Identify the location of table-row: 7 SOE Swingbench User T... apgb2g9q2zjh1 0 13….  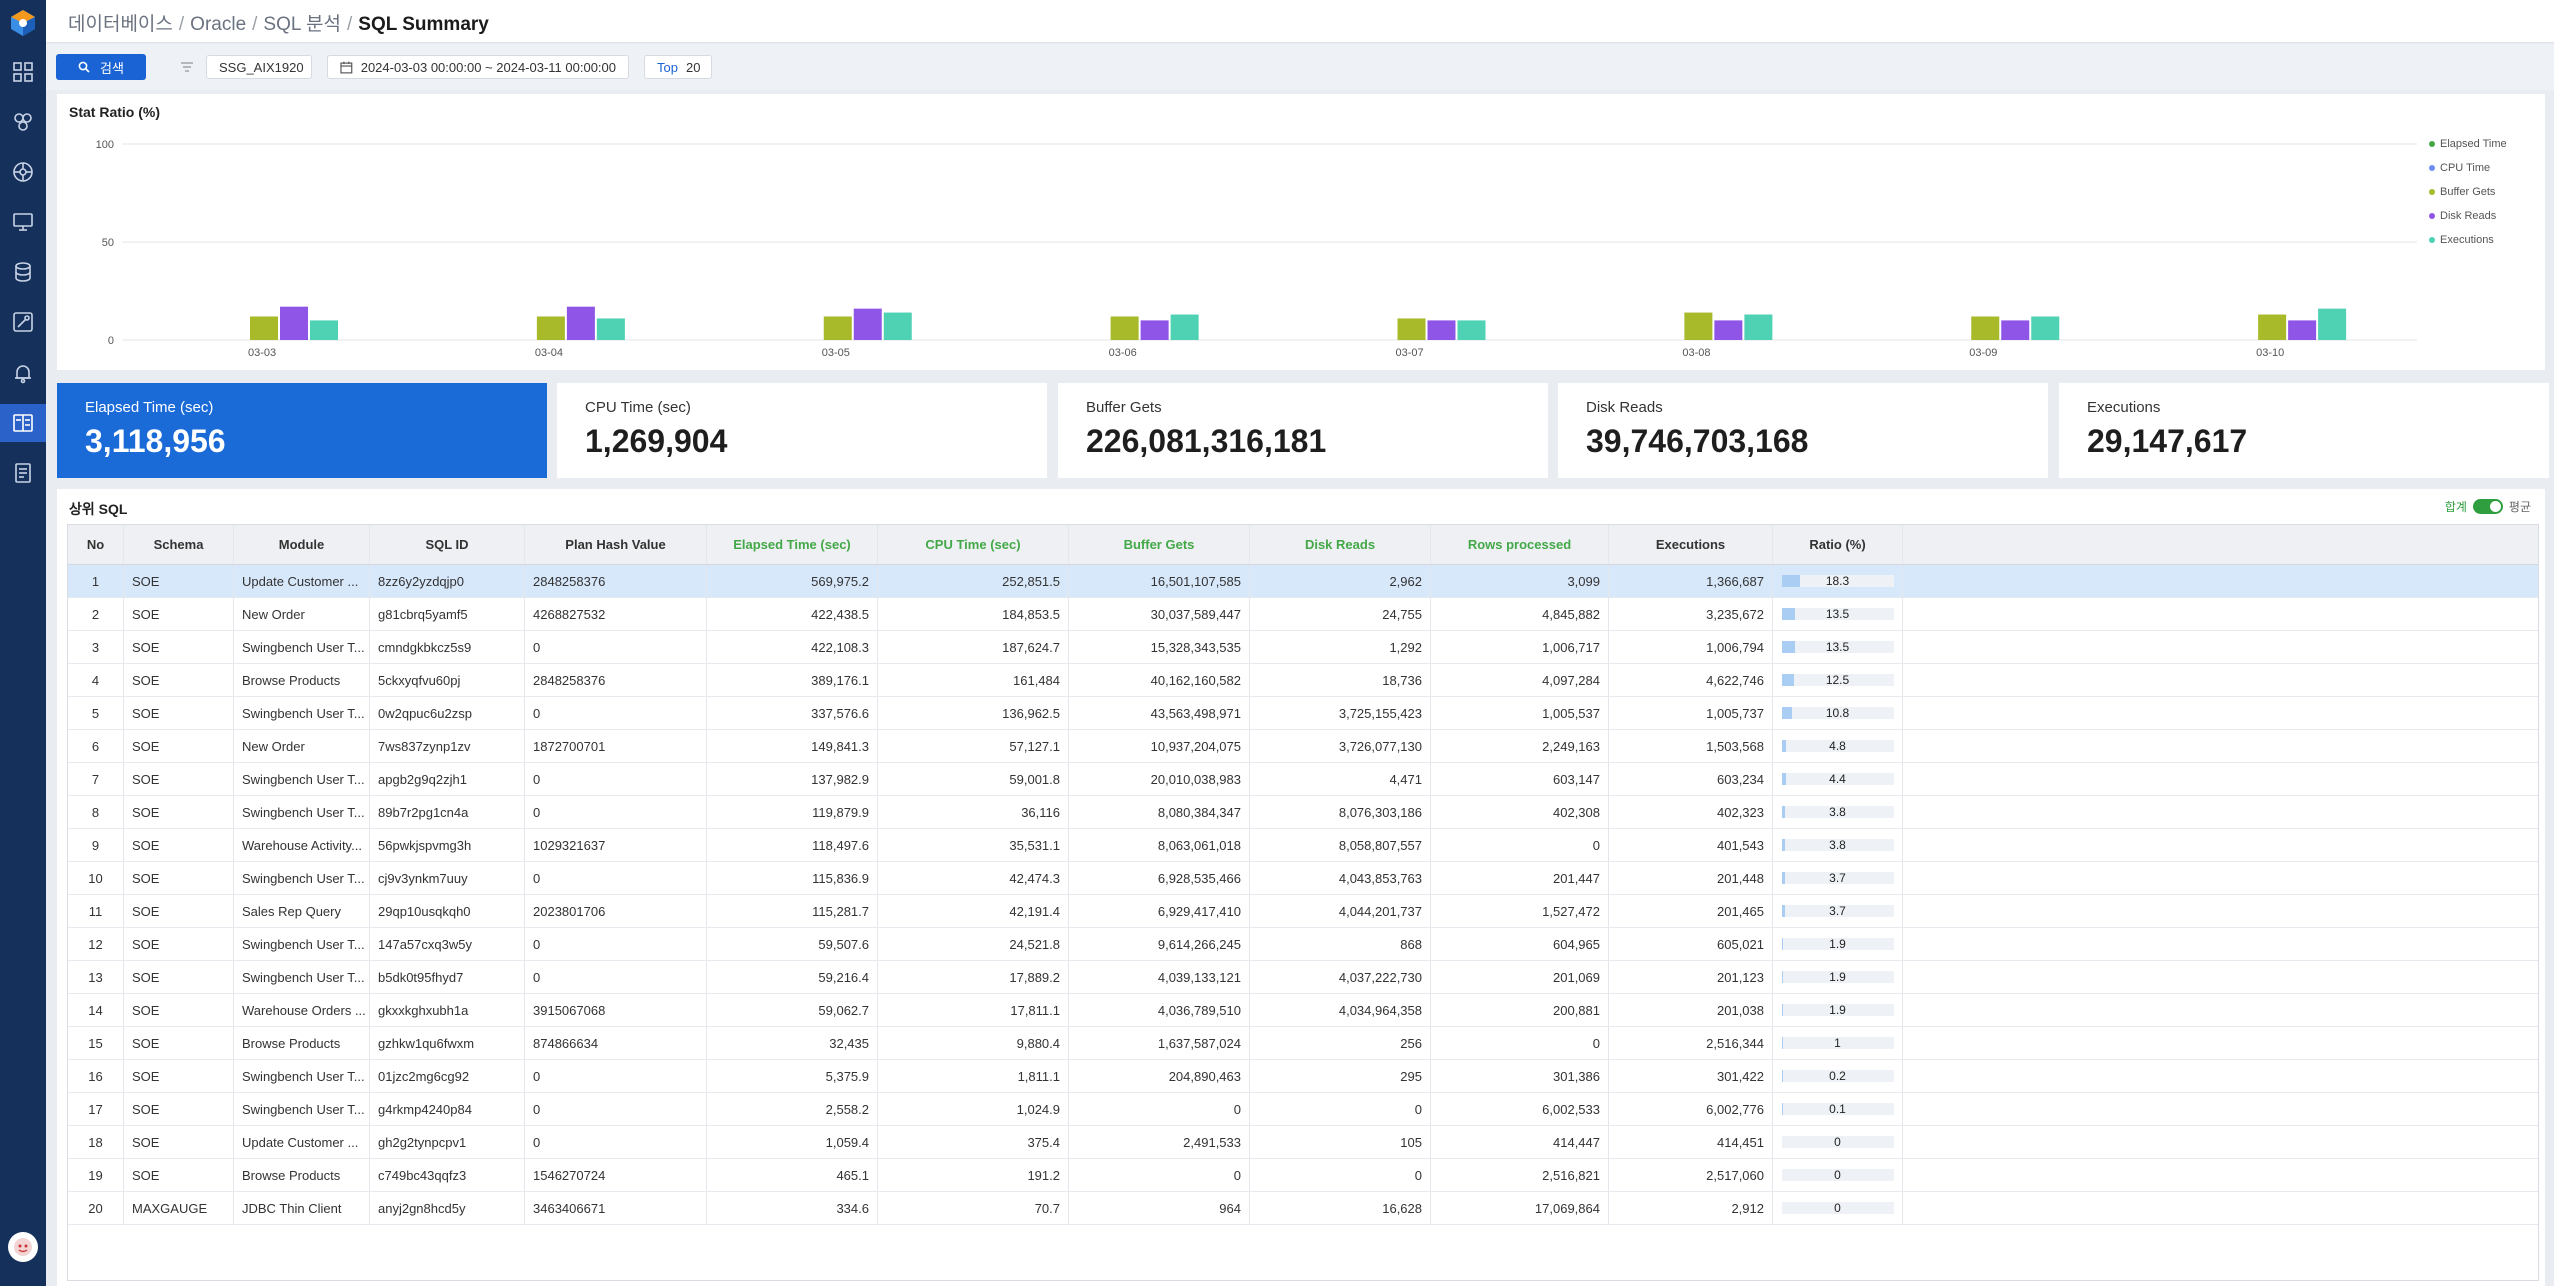
(1303, 779).